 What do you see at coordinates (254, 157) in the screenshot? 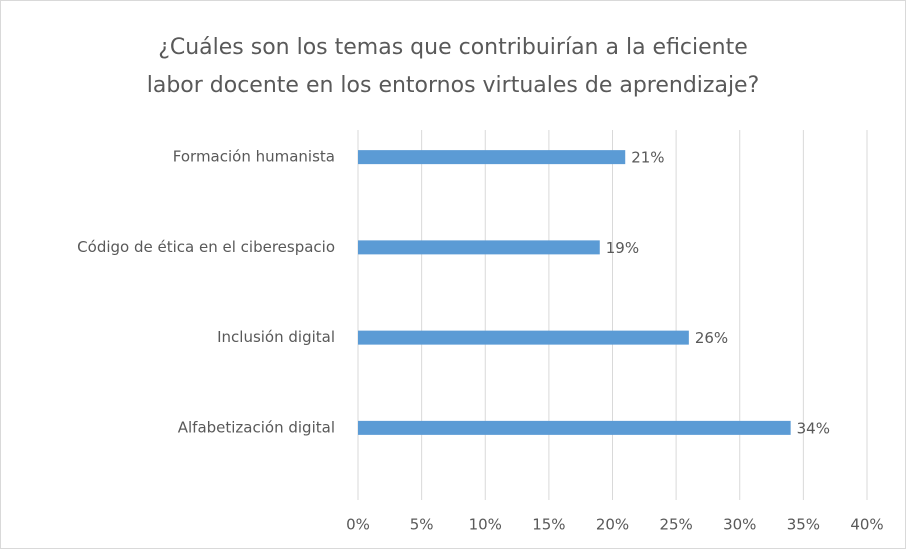
I see `y-tick-label: Formación humanista` at bounding box center [254, 157].